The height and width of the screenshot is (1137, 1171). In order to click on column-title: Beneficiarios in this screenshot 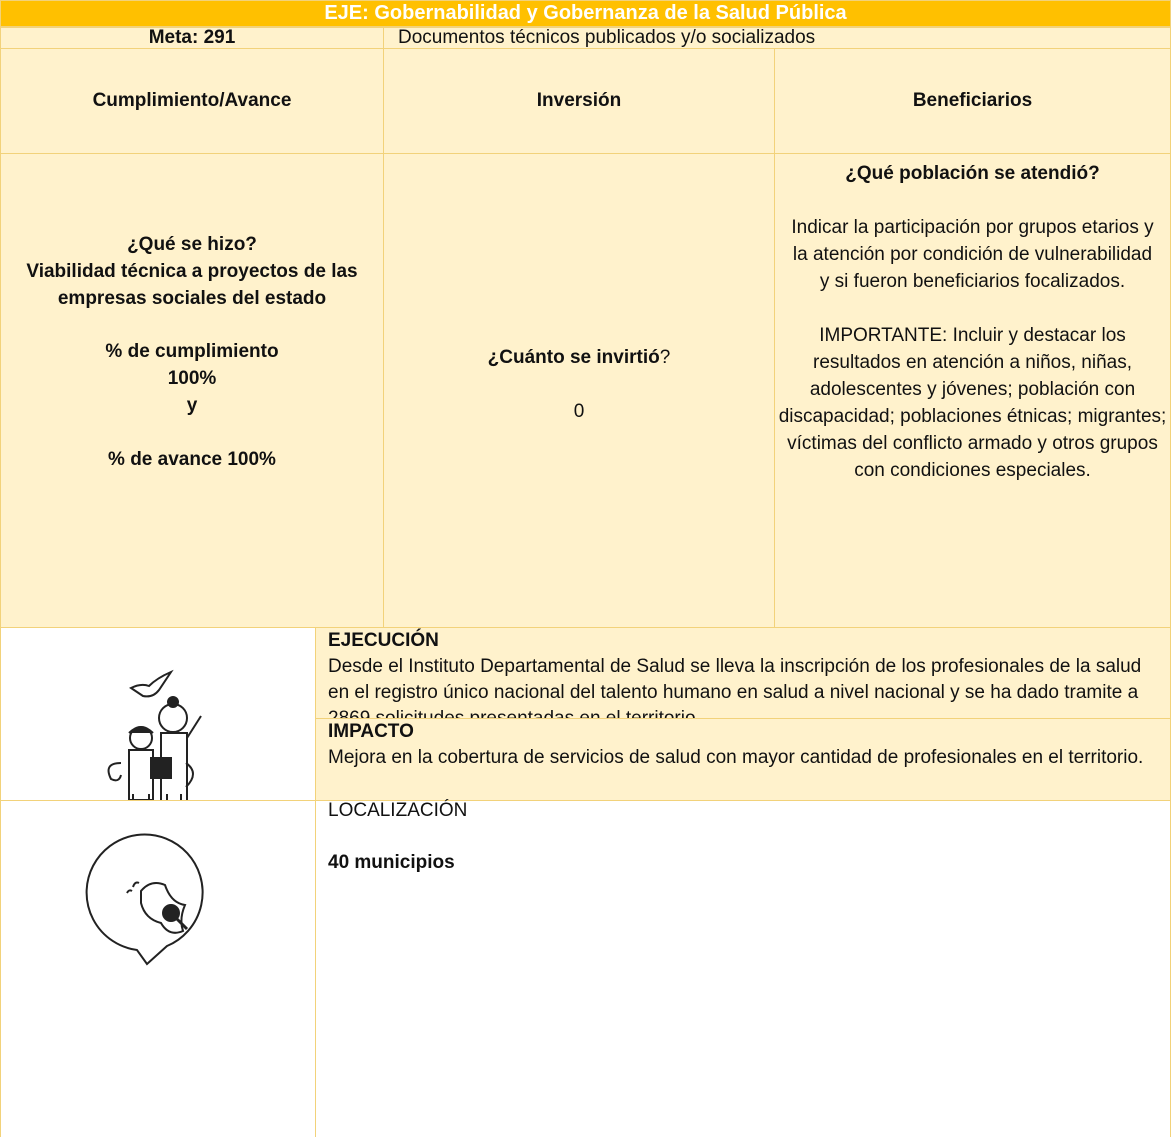, I will do `click(972, 100)`.